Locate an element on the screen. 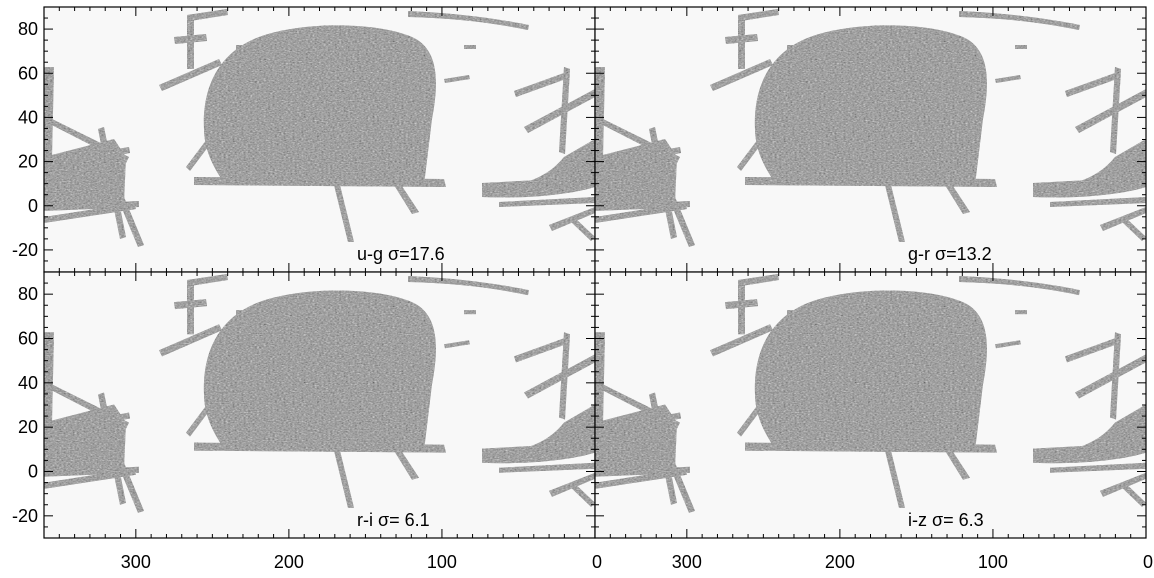 This screenshot has height=578, width=1154. panel-label: g-r σ=13.2 is located at coordinates (950, 254).